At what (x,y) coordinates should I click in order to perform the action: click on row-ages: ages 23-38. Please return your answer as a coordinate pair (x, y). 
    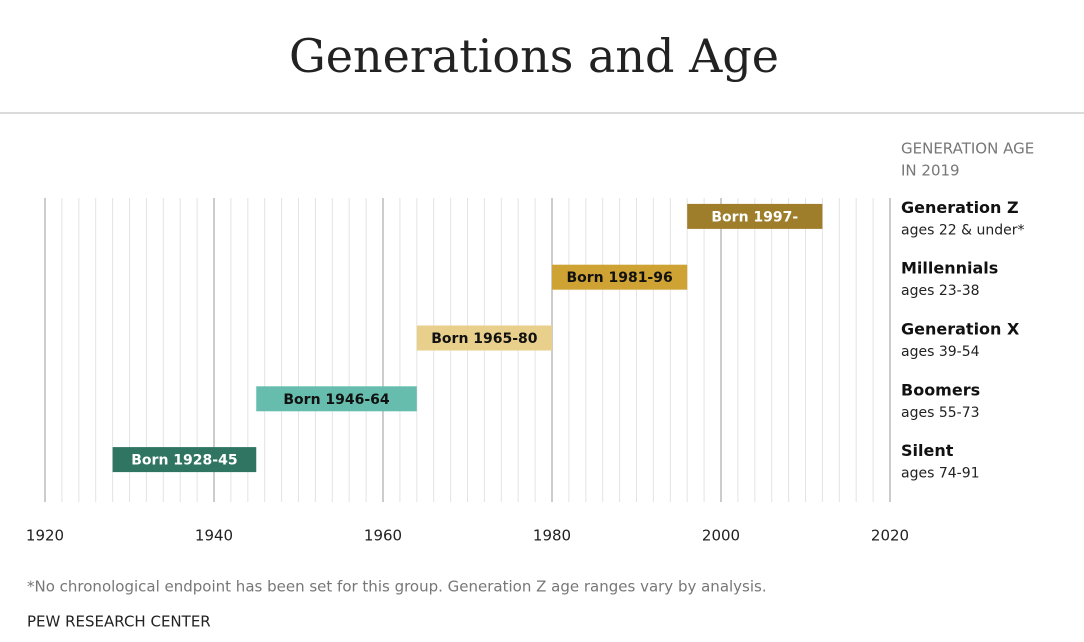
    Looking at the image, I should click on (940, 291).